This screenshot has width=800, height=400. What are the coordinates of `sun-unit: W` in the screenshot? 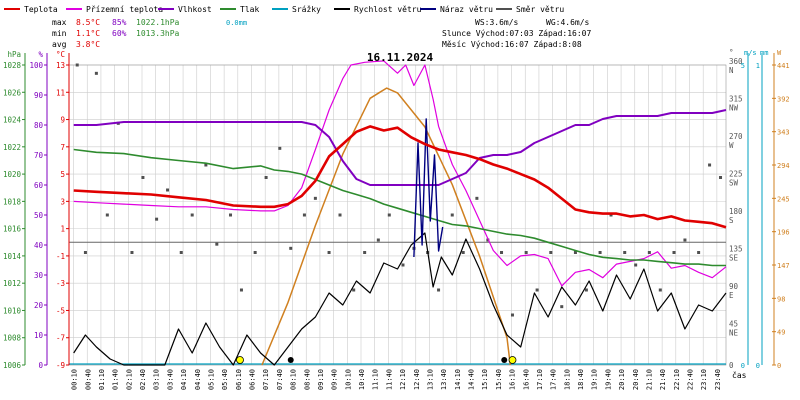 It's located at (779, 53).